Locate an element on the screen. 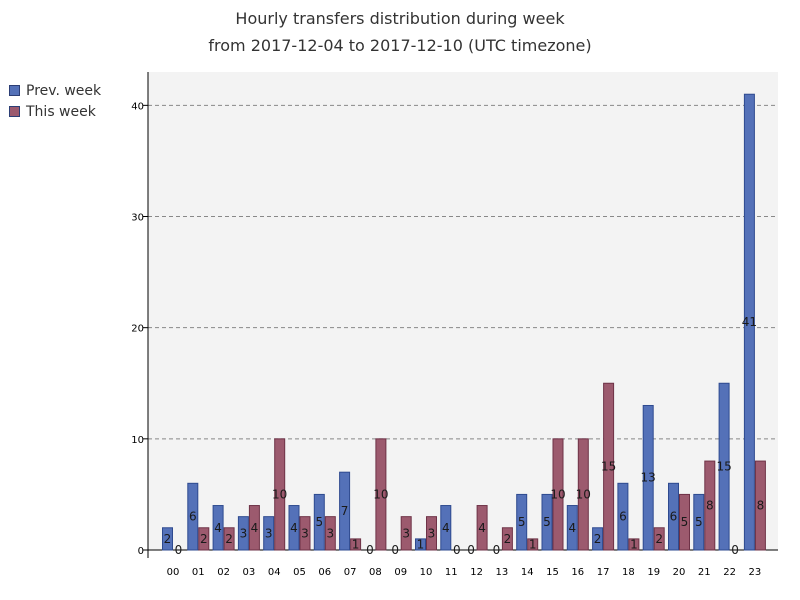 The height and width of the screenshot is (600, 800). data-label-this-week-23: 8 is located at coordinates (761, 506).